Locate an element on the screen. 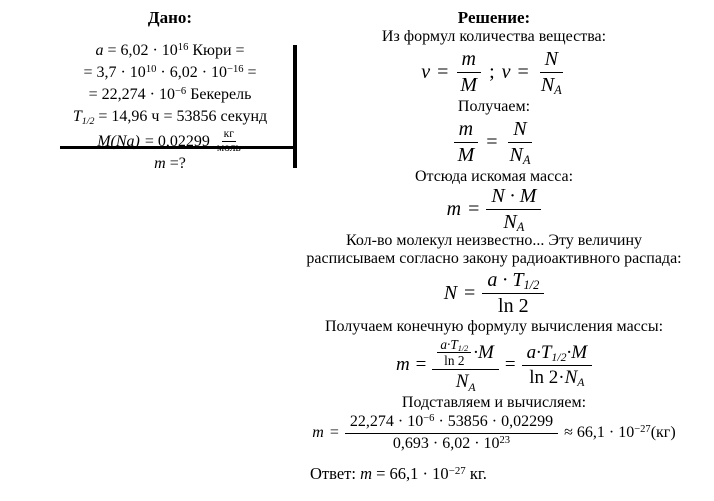 This screenshot has height=501, width=714. activity-unit: Кюри = is located at coordinates (216, 50).